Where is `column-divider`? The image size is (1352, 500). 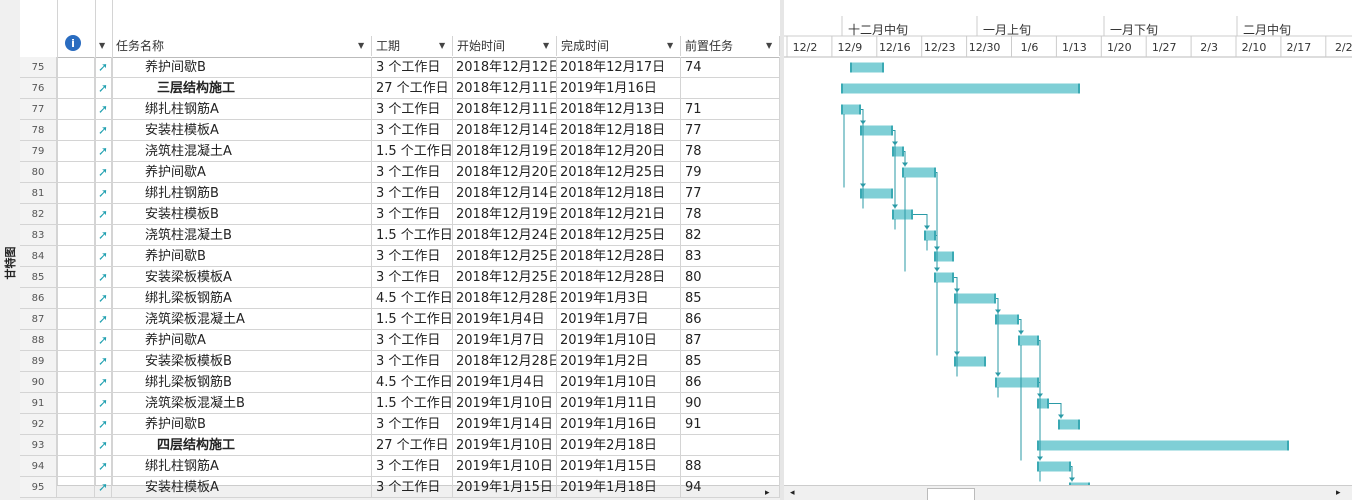 column-divider is located at coordinates (57, 242).